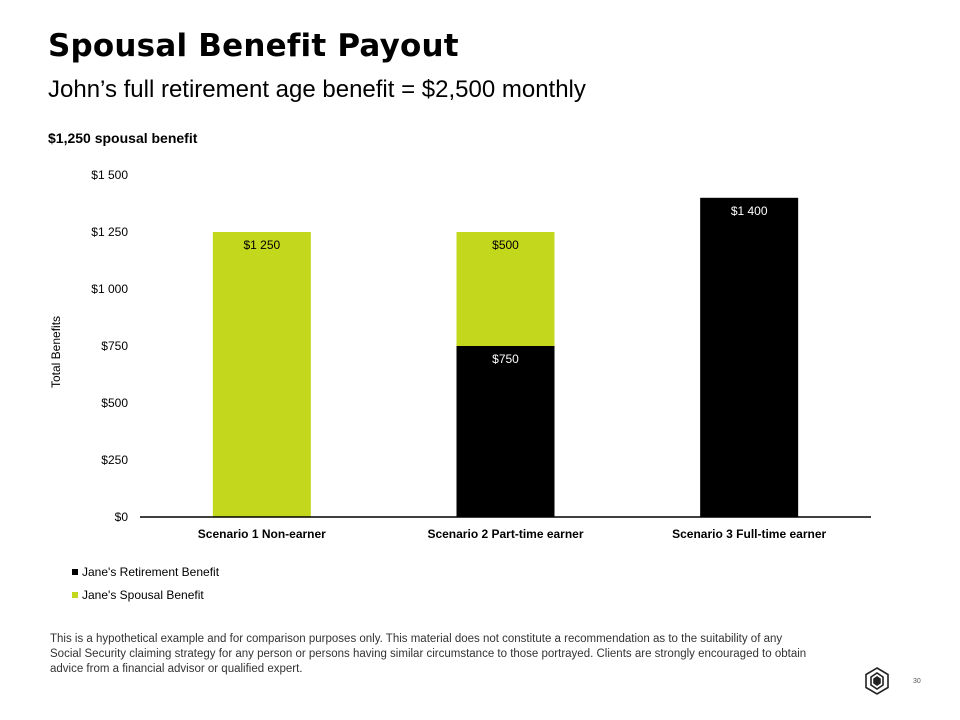 The image size is (960, 720). Describe the element at coordinates (151, 571) in the screenshot. I see `legend-label-retirement: Jane's Retirement Benefit` at that location.